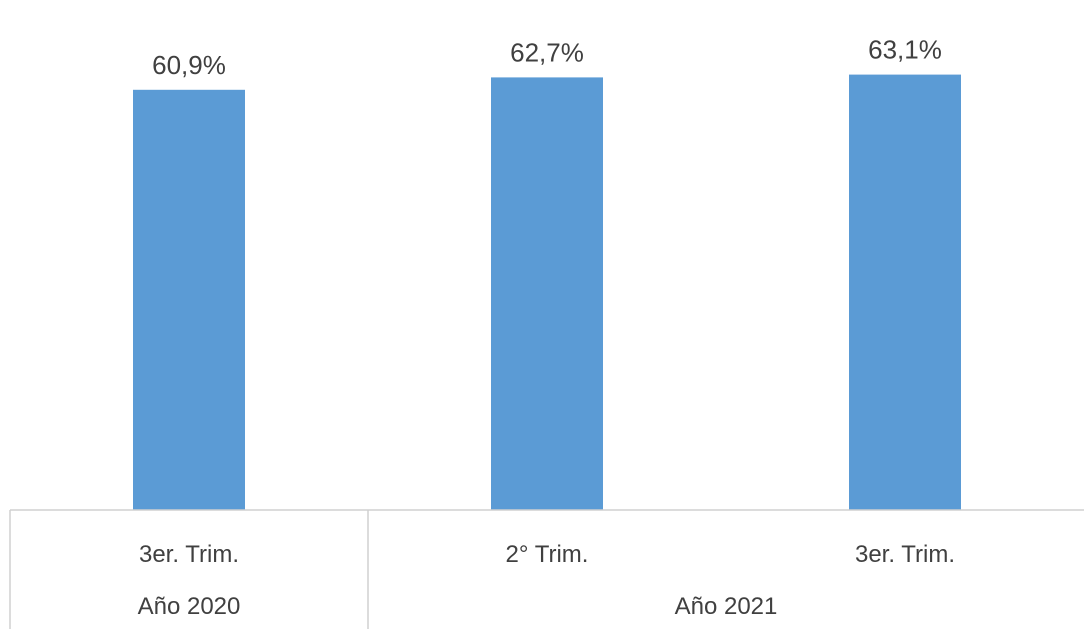  Describe the element at coordinates (547, 52) in the screenshot. I see `data-label-2: 62,7%` at that location.